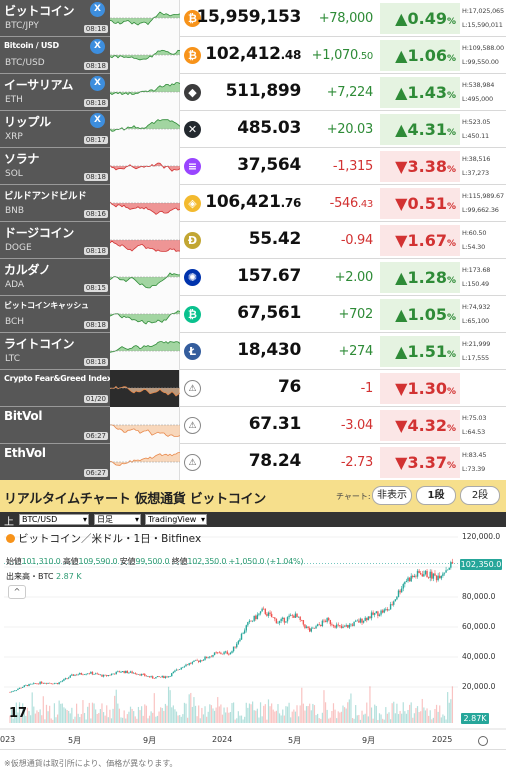 This screenshot has width=506, height=776. Describe the element at coordinates (55, 129) in the screenshot. I see `coin-name-cell: リップル XRP X 08:17` at that location.